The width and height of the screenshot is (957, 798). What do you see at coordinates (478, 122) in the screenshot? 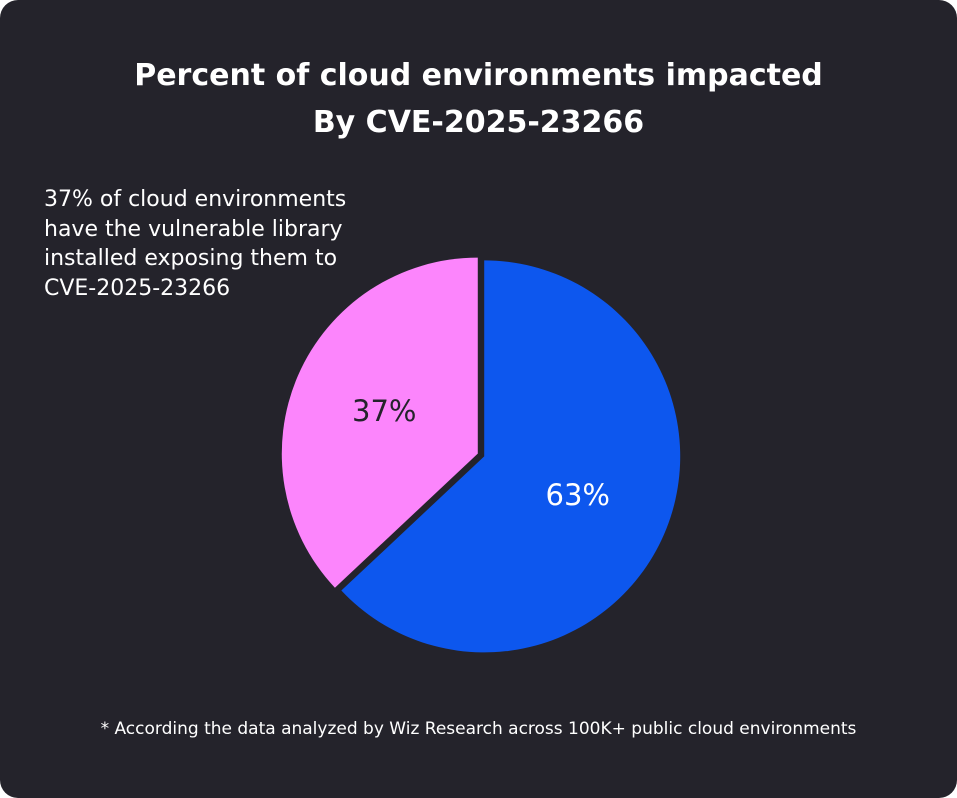
I see `chart-title-line-2: By CVE-2025-23266` at bounding box center [478, 122].